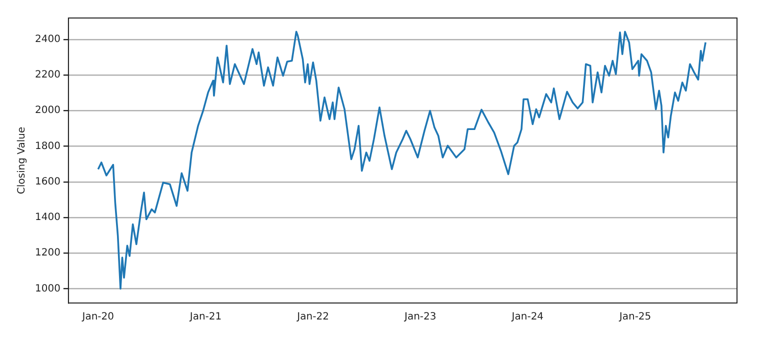  I want to click on x-tick-label: Jan-25, so click(635, 317).